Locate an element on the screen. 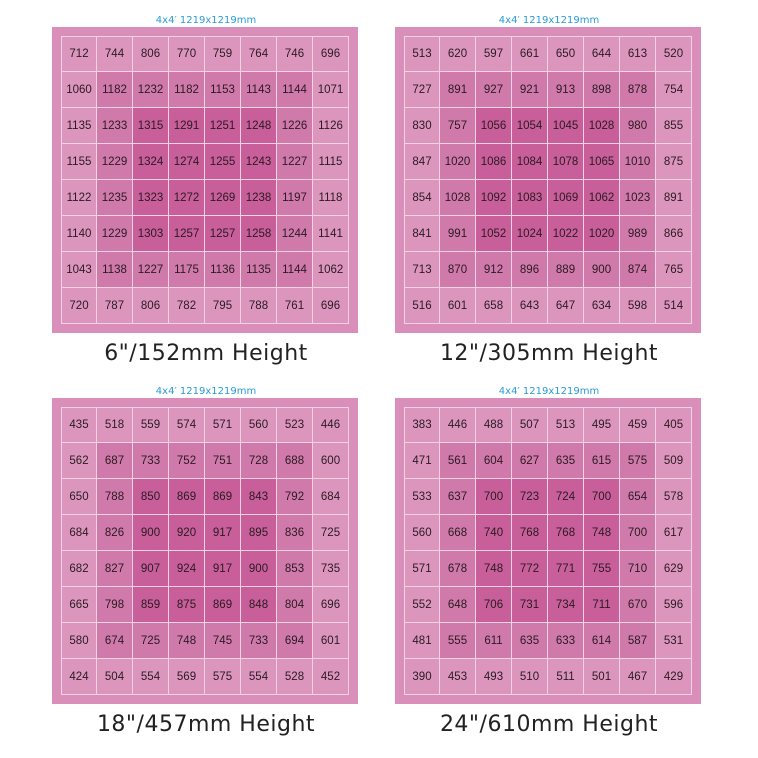  heatmap-cell: 1043 is located at coordinates (79, 270).